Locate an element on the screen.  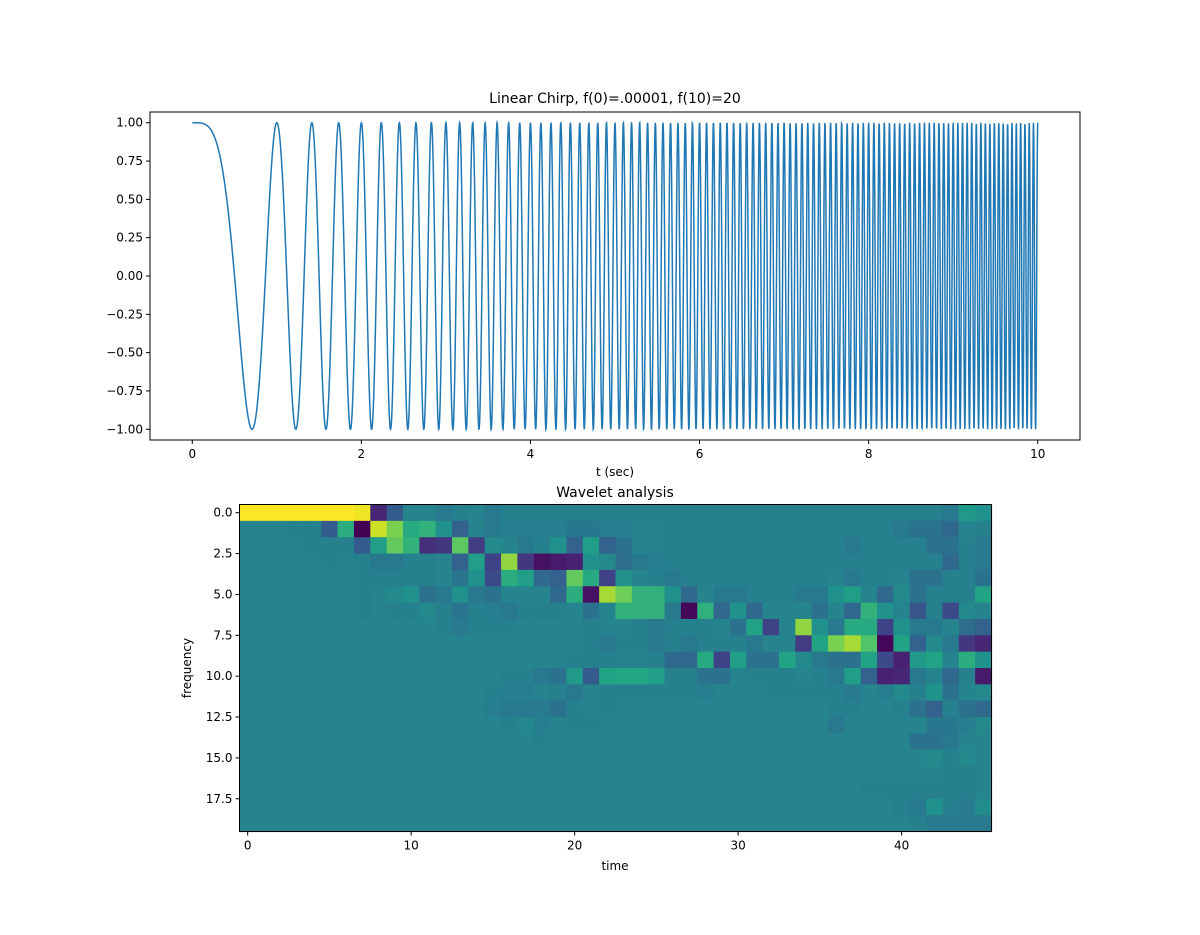
heatmap-x-axis-label: time is located at coordinates (614, 866).